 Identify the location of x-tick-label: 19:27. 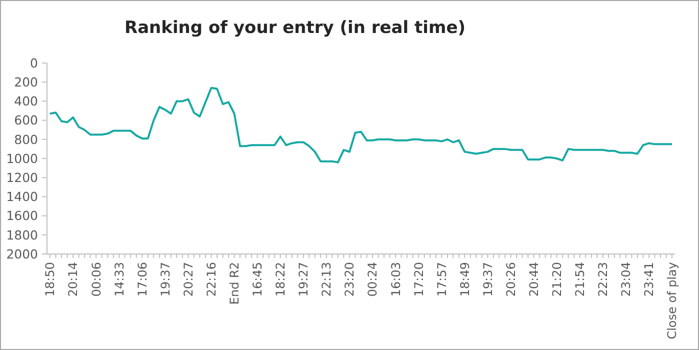
(303, 279).